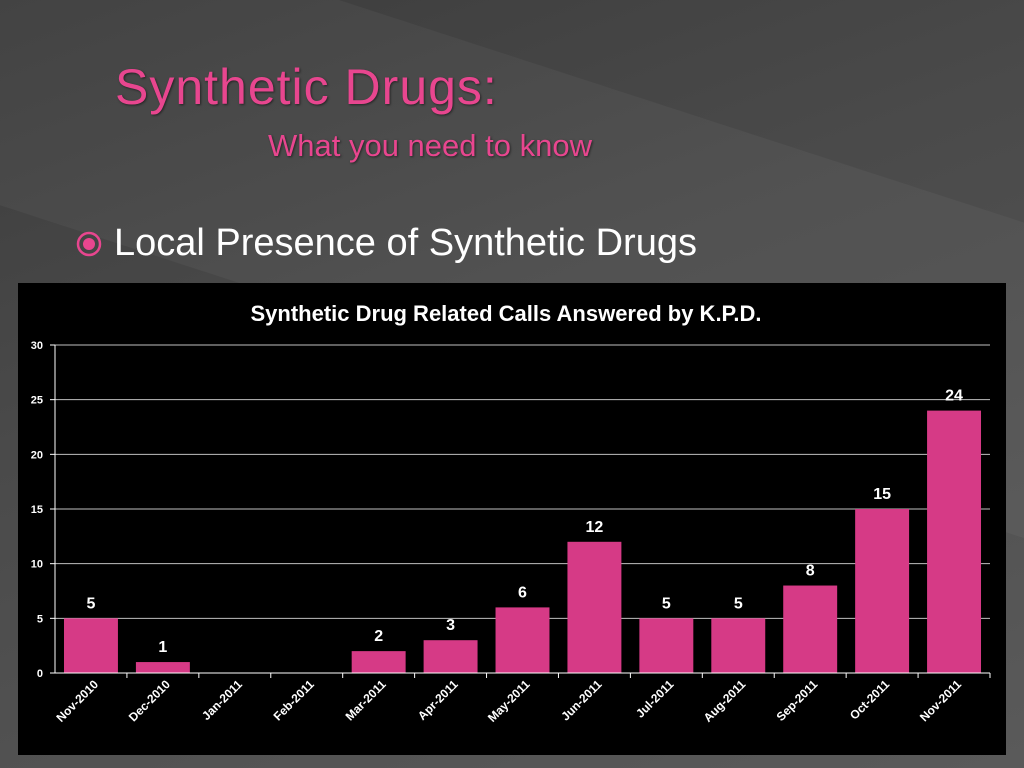 The image size is (1024, 768). I want to click on x-tick-label: Nov-2010, so click(77, 701).